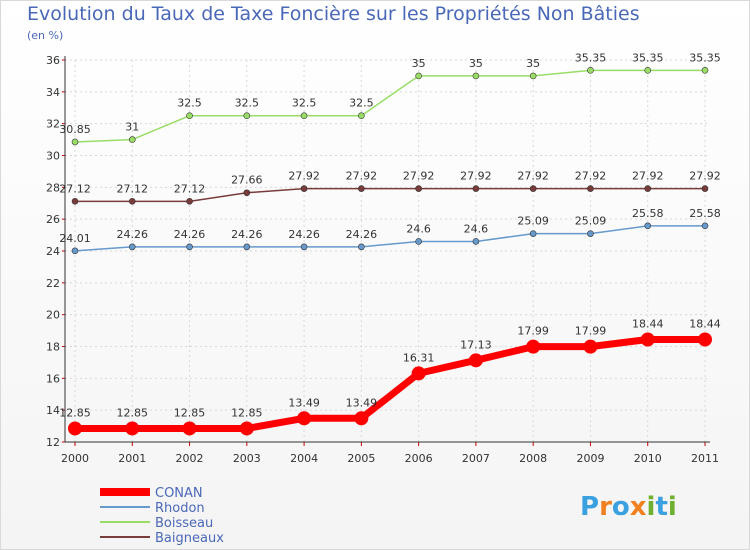  Describe the element at coordinates (390, 383) in the screenshot. I see `series-line-conan` at that location.